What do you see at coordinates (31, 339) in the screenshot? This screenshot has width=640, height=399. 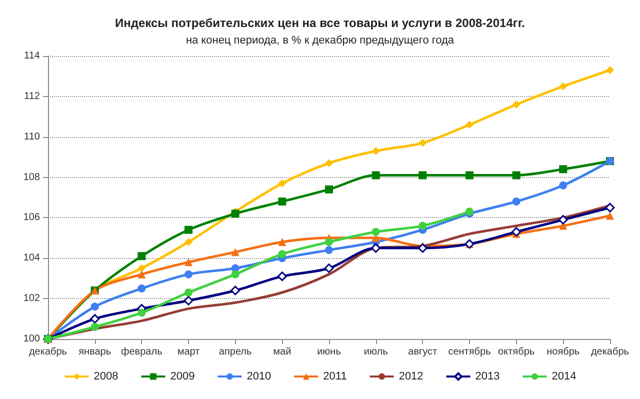 I see `y-tick-label: 100` at bounding box center [31, 339].